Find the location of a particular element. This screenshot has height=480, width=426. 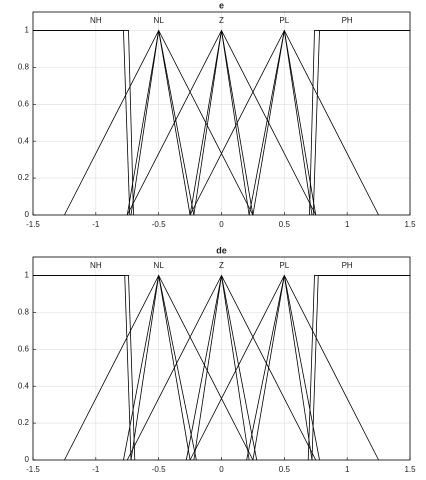

chart-title: e is located at coordinates (221, 5).